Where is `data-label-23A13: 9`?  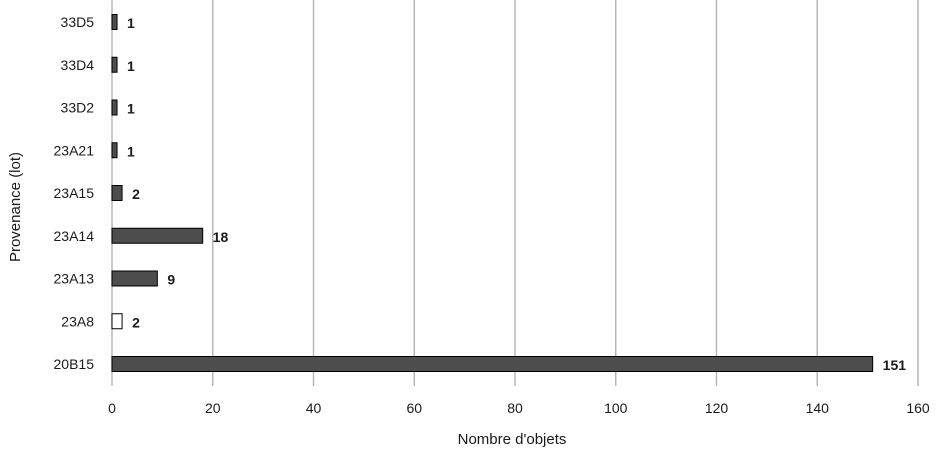 data-label-23A13: 9 is located at coordinates (171, 280).